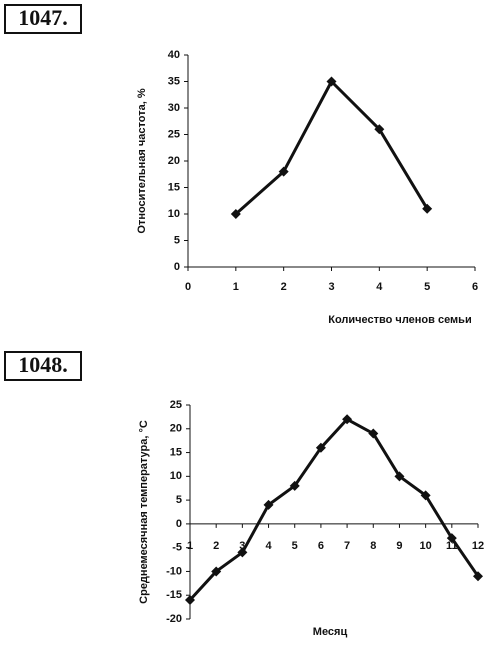 The width and height of the screenshot is (500, 647). What do you see at coordinates (188, 287) in the screenshot?
I see `x-tick-label: 0` at bounding box center [188, 287].